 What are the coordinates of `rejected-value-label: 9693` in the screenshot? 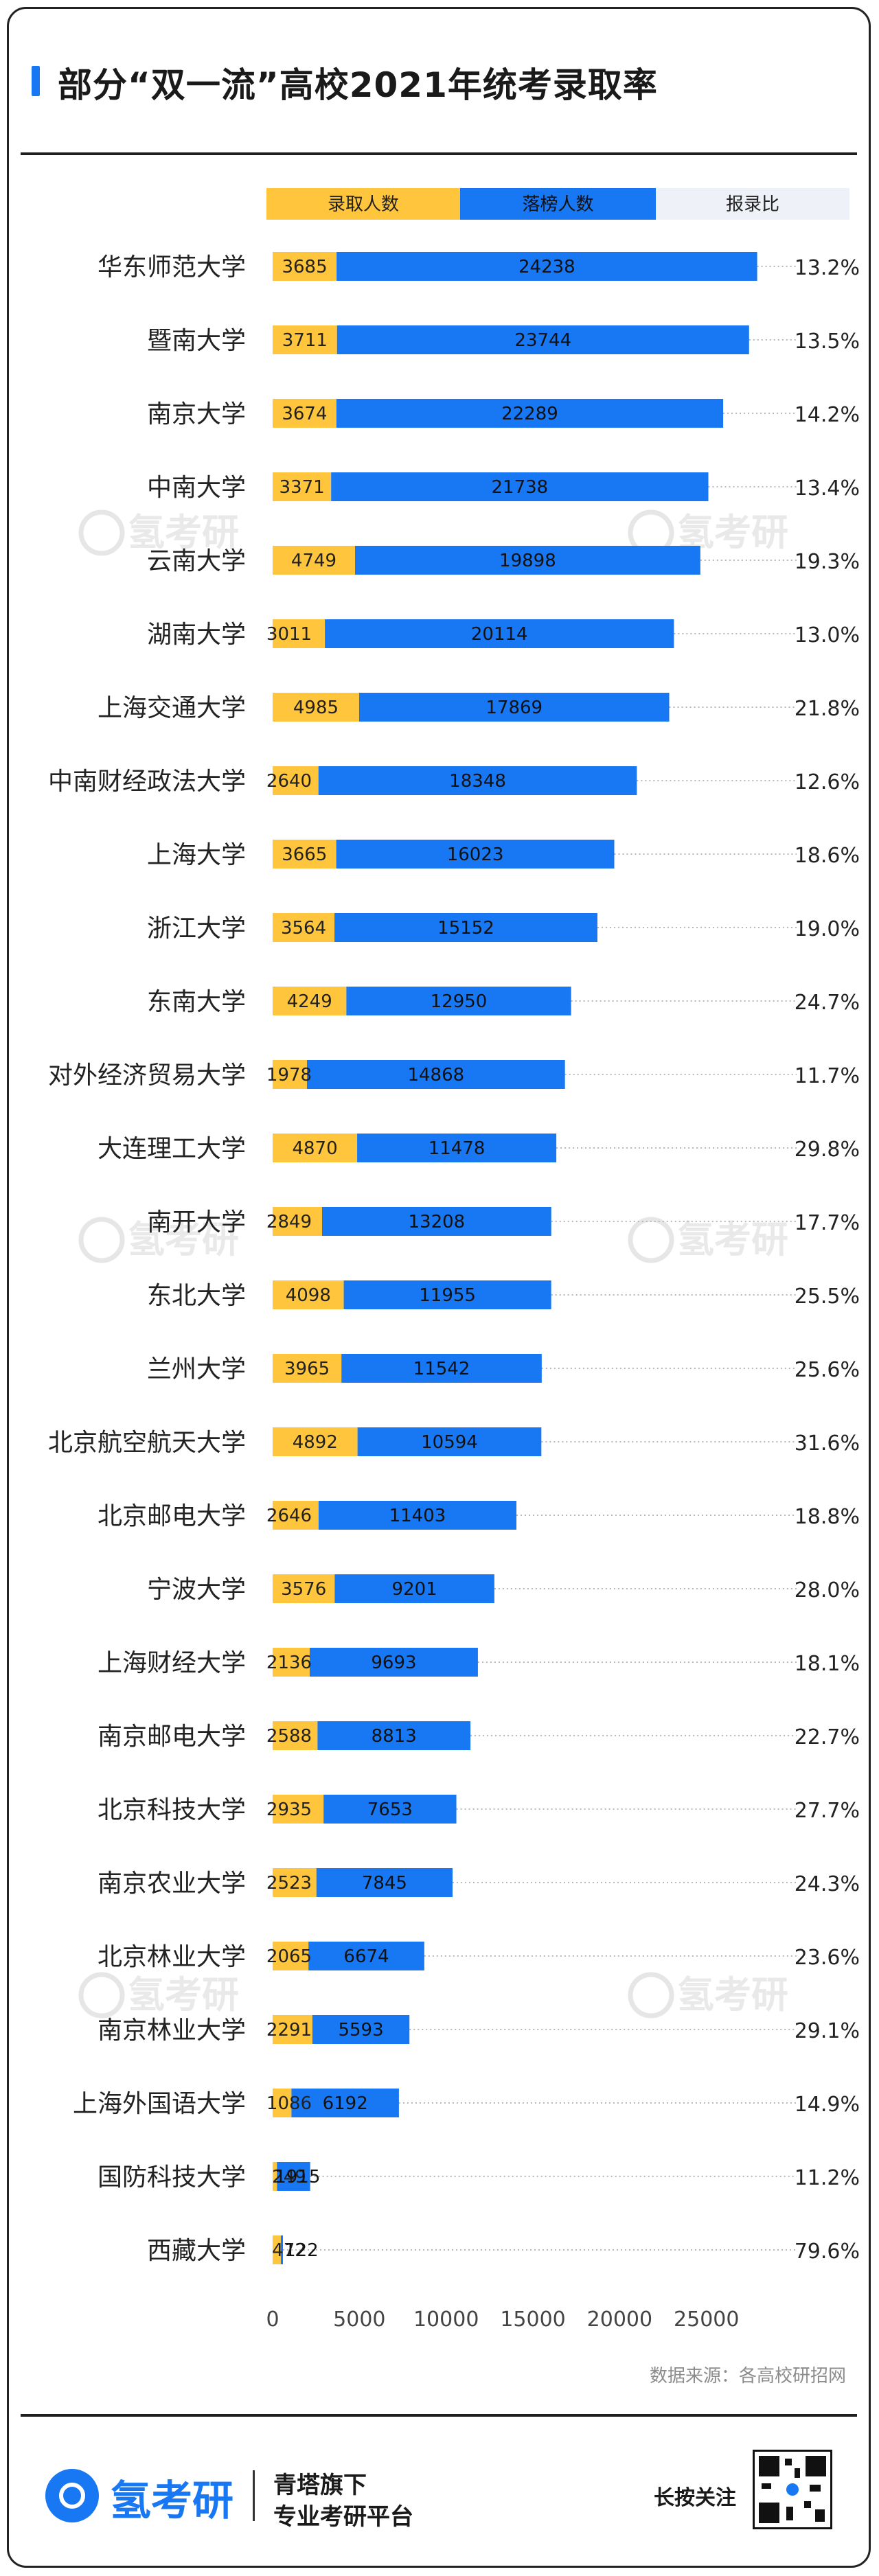 It's located at (393, 1663).